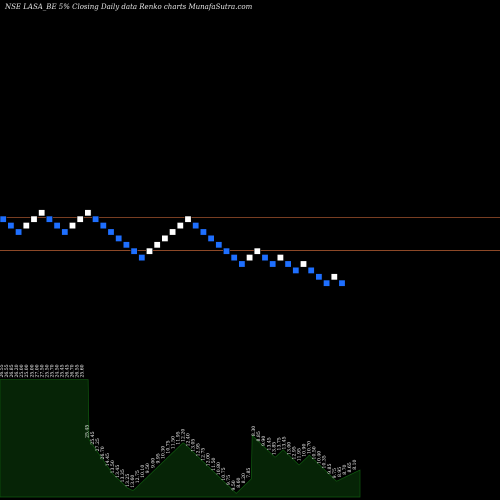 This screenshot has height=500, width=500. Describe the element at coordinates (83, 370) in the screenshot. I see `volume-data-label: 25.60` at that location.